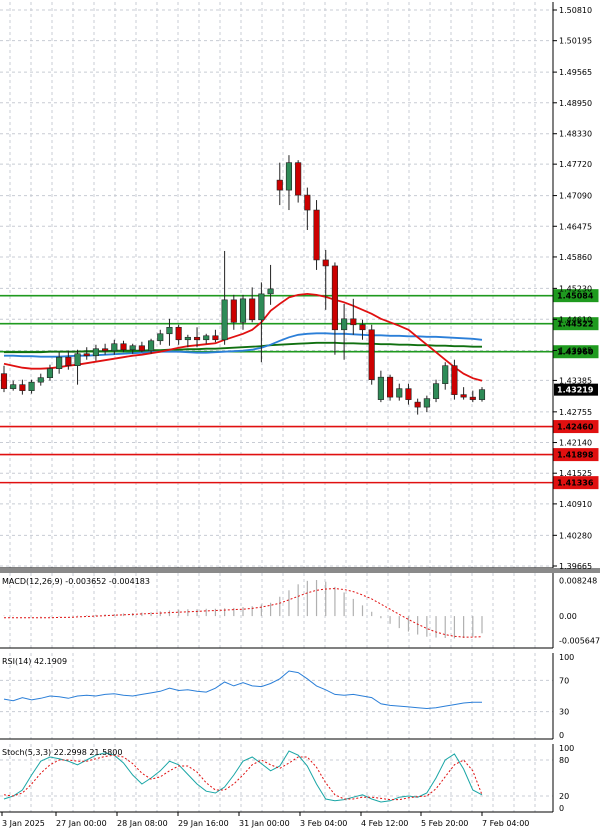 The image size is (600, 834). I want to click on ma-blue-line, so click(243, 345).